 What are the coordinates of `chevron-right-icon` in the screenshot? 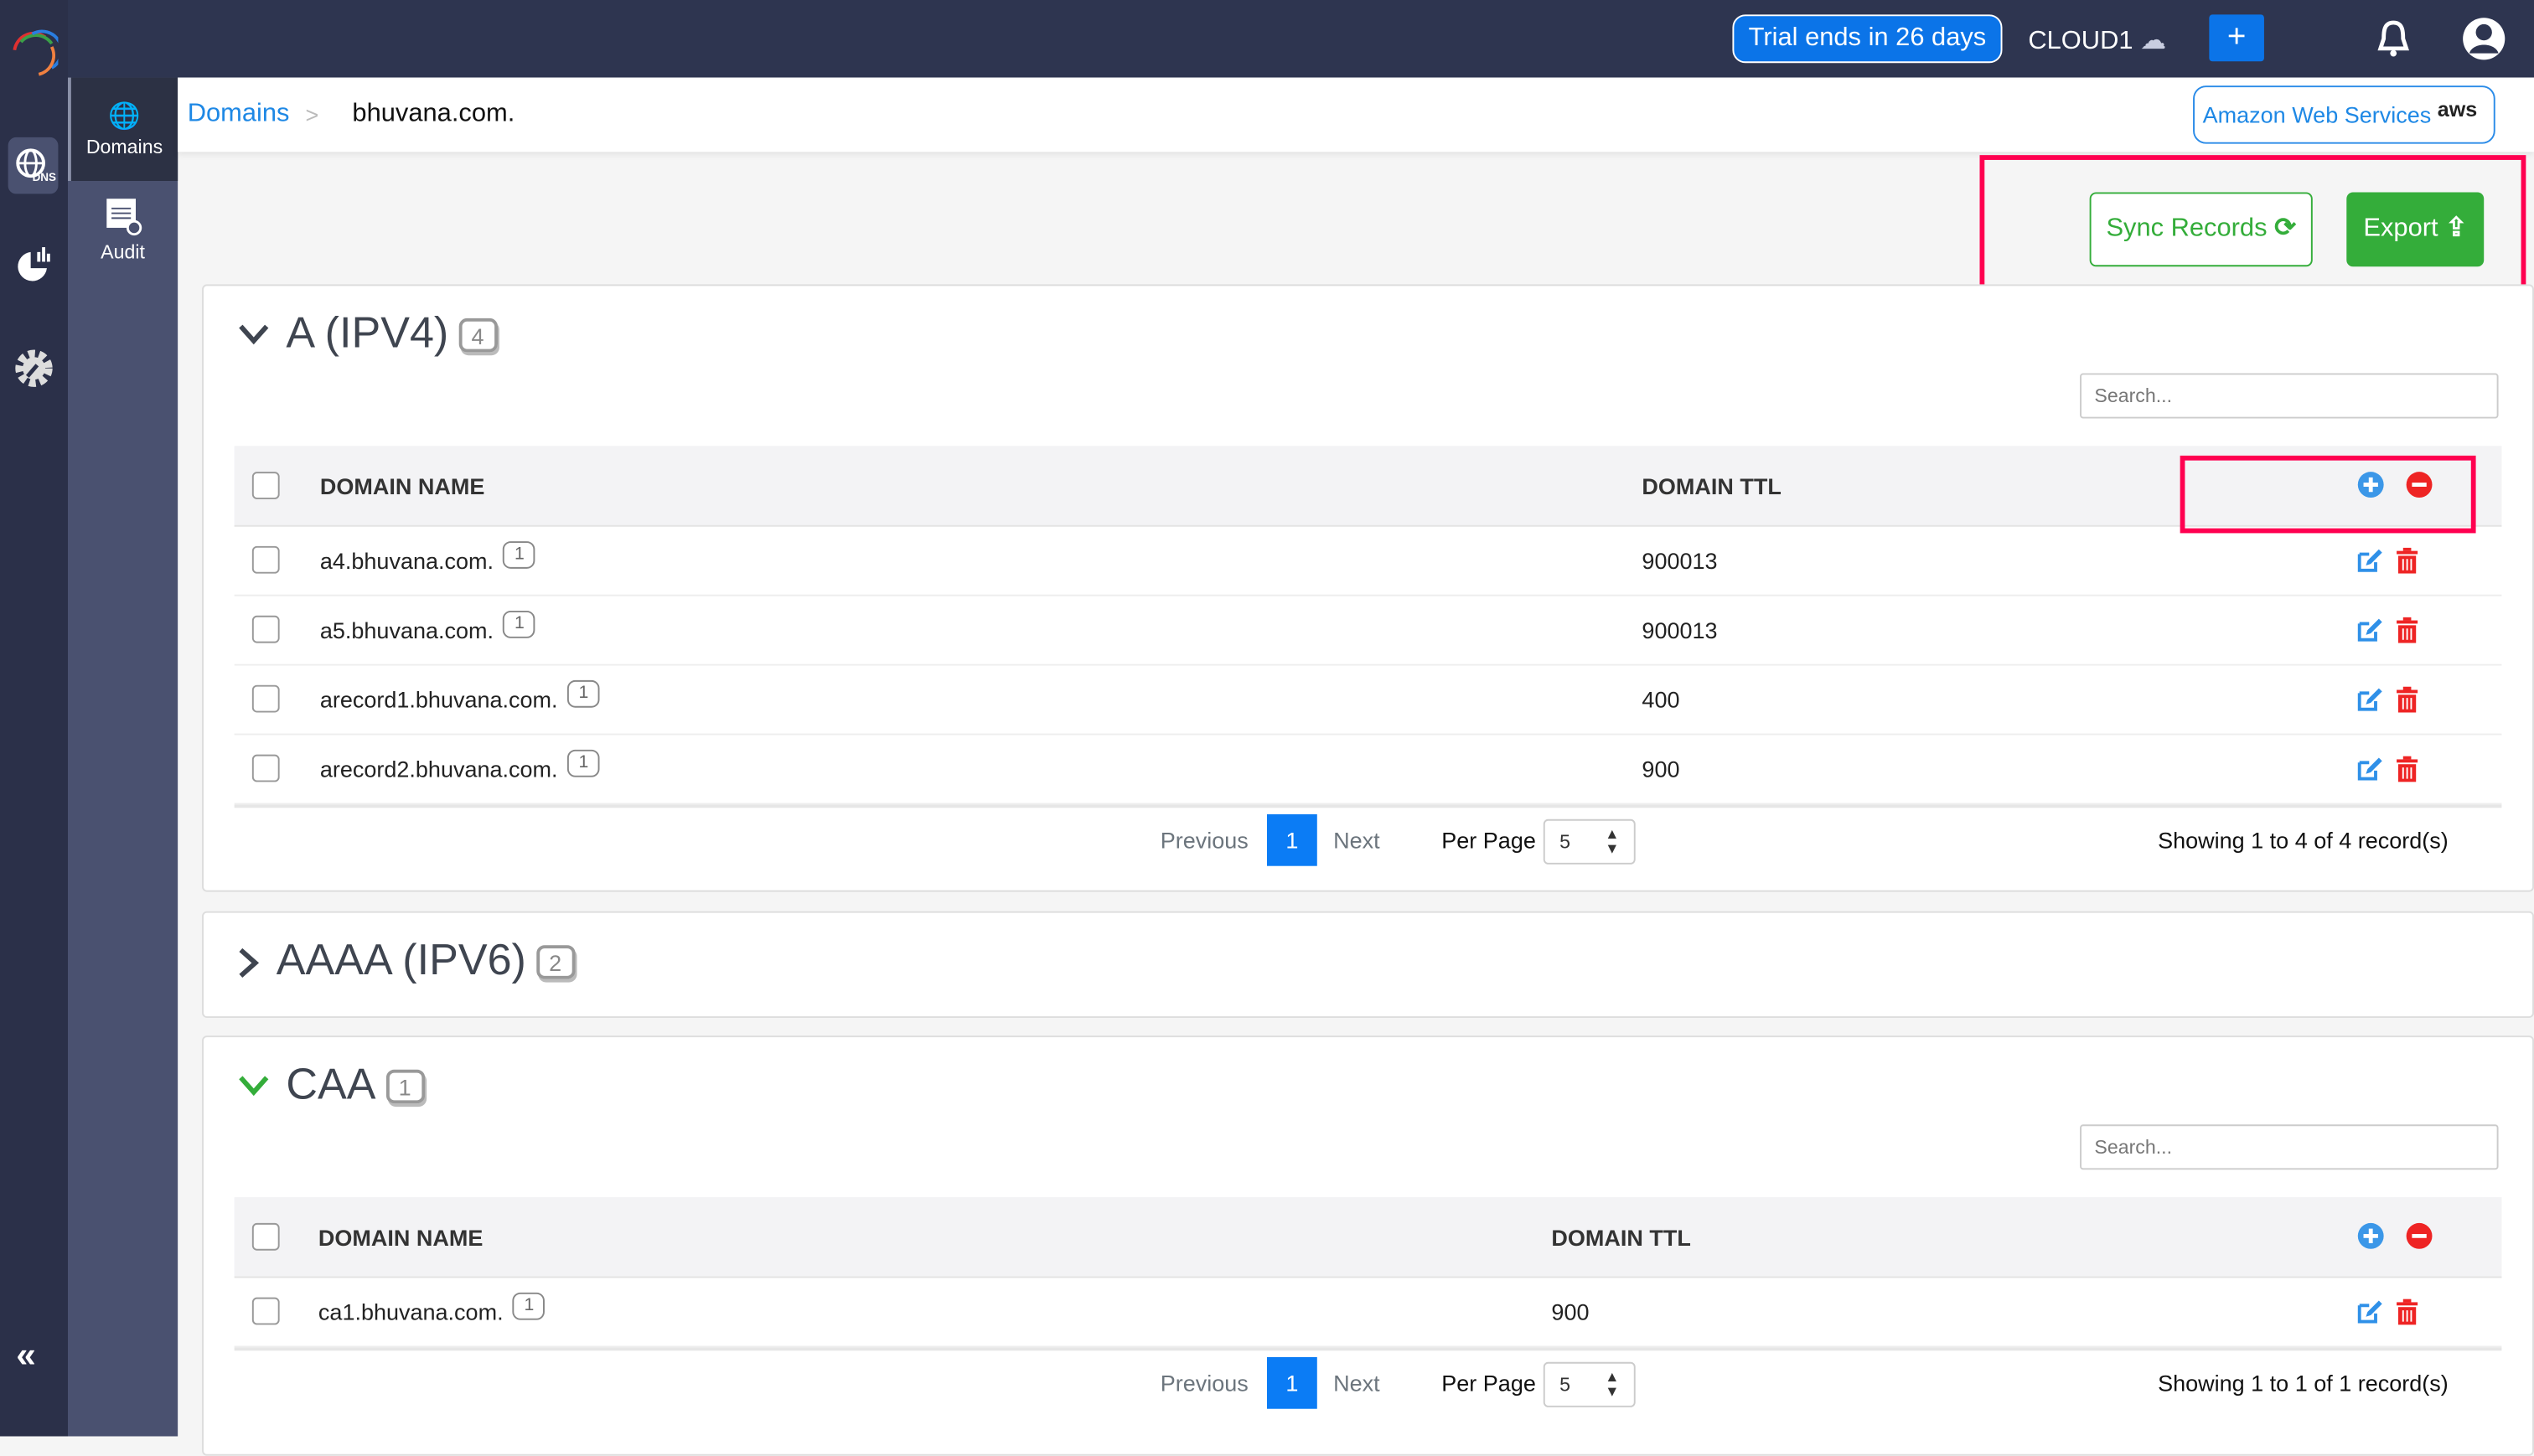 It's located at (249, 963).